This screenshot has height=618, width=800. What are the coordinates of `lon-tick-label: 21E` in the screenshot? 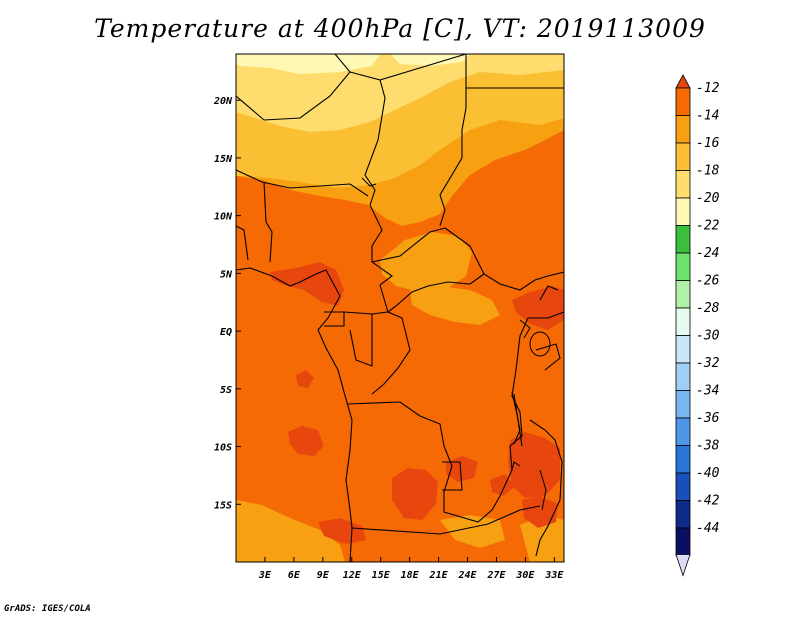 It's located at (439, 575).